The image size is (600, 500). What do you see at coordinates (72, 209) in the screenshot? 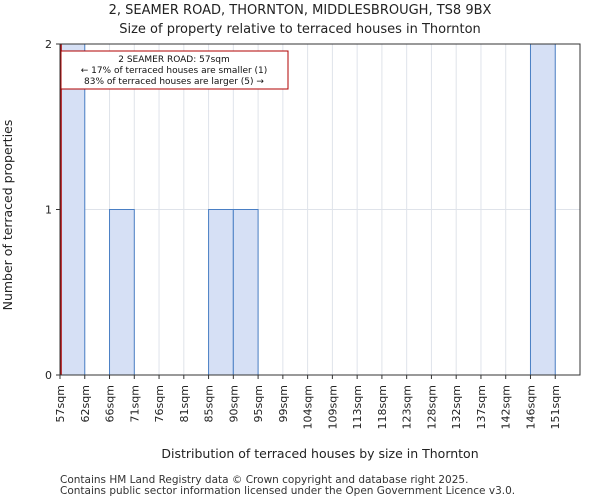
I see `bar-57sqm` at bounding box center [72, 209].